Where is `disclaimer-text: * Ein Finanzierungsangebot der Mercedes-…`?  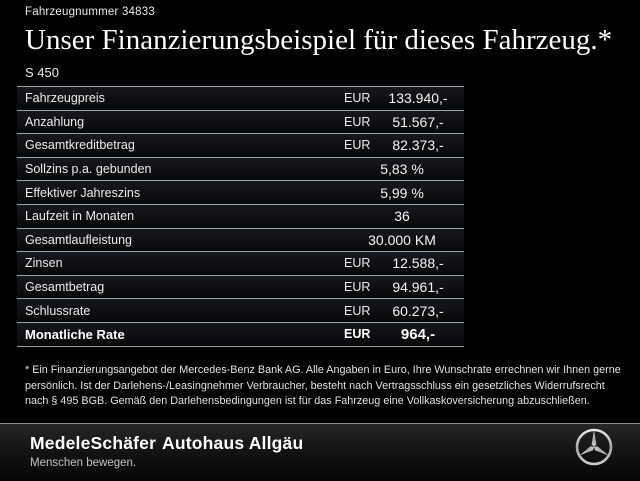 disclaimer-text: * Ein Finanzierungsangebot der Mercedes-… is located at coordinates (323, 385).